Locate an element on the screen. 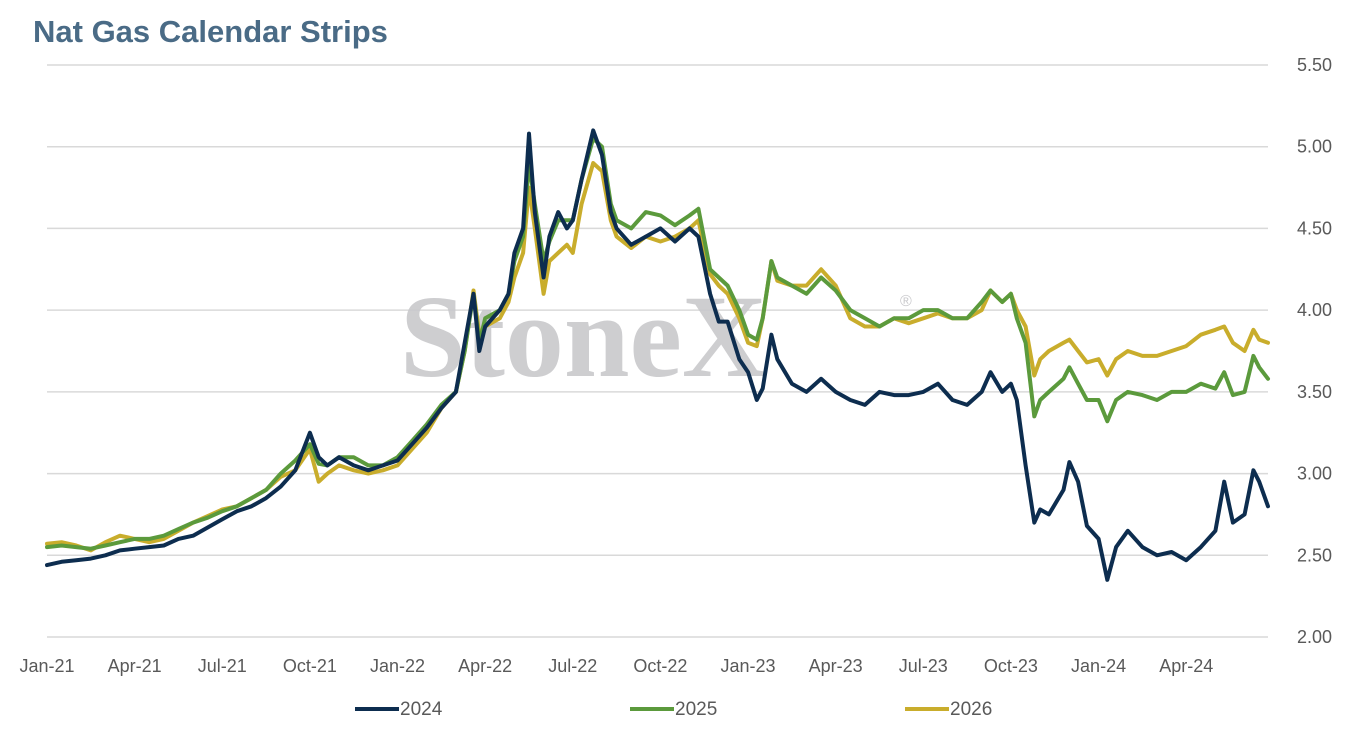 Image resolution: width=1347 pixels, height=730 pixels. x-tick-label: Apr-21 is located at coordinates (135, 666).